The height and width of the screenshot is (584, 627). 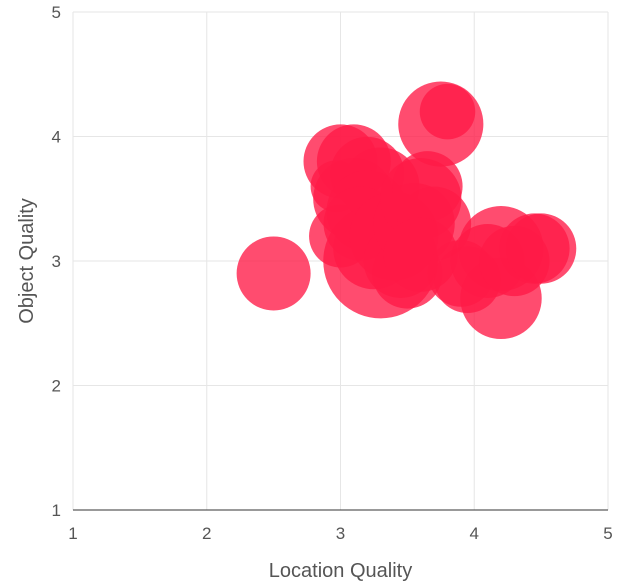 I want to click on y-tick-label: 4, so click(x=56, y=137).